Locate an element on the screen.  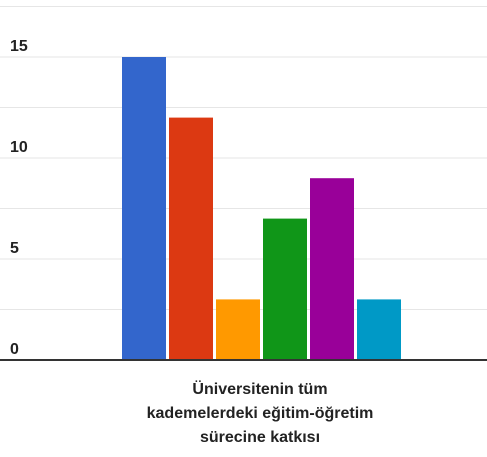
y-axis-ticks: 0 5 10 15 is located at coordinates (19, 198).